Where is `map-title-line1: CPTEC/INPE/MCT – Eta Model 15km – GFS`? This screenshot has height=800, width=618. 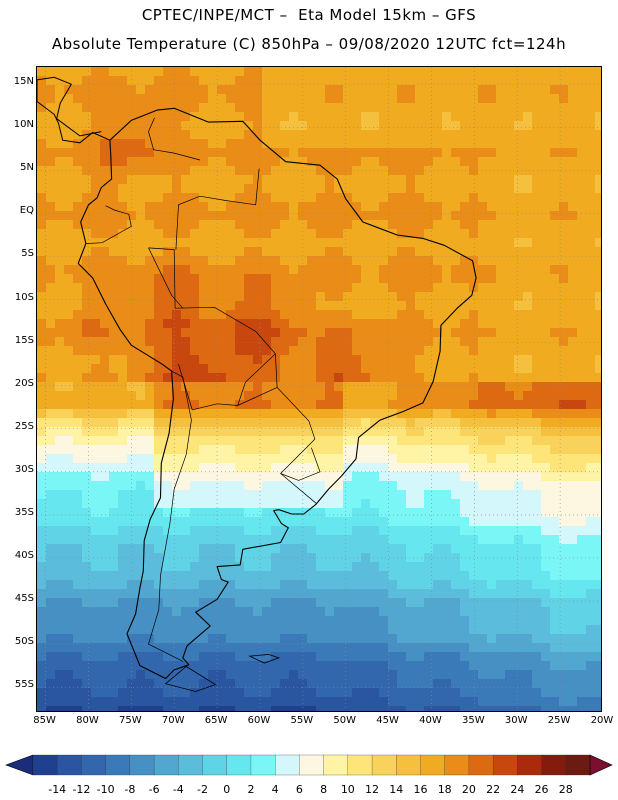
map-title-line1: CPTEC/INPE/MCT – Eta Model 15km – GFS is located at coordinates (309, 15).